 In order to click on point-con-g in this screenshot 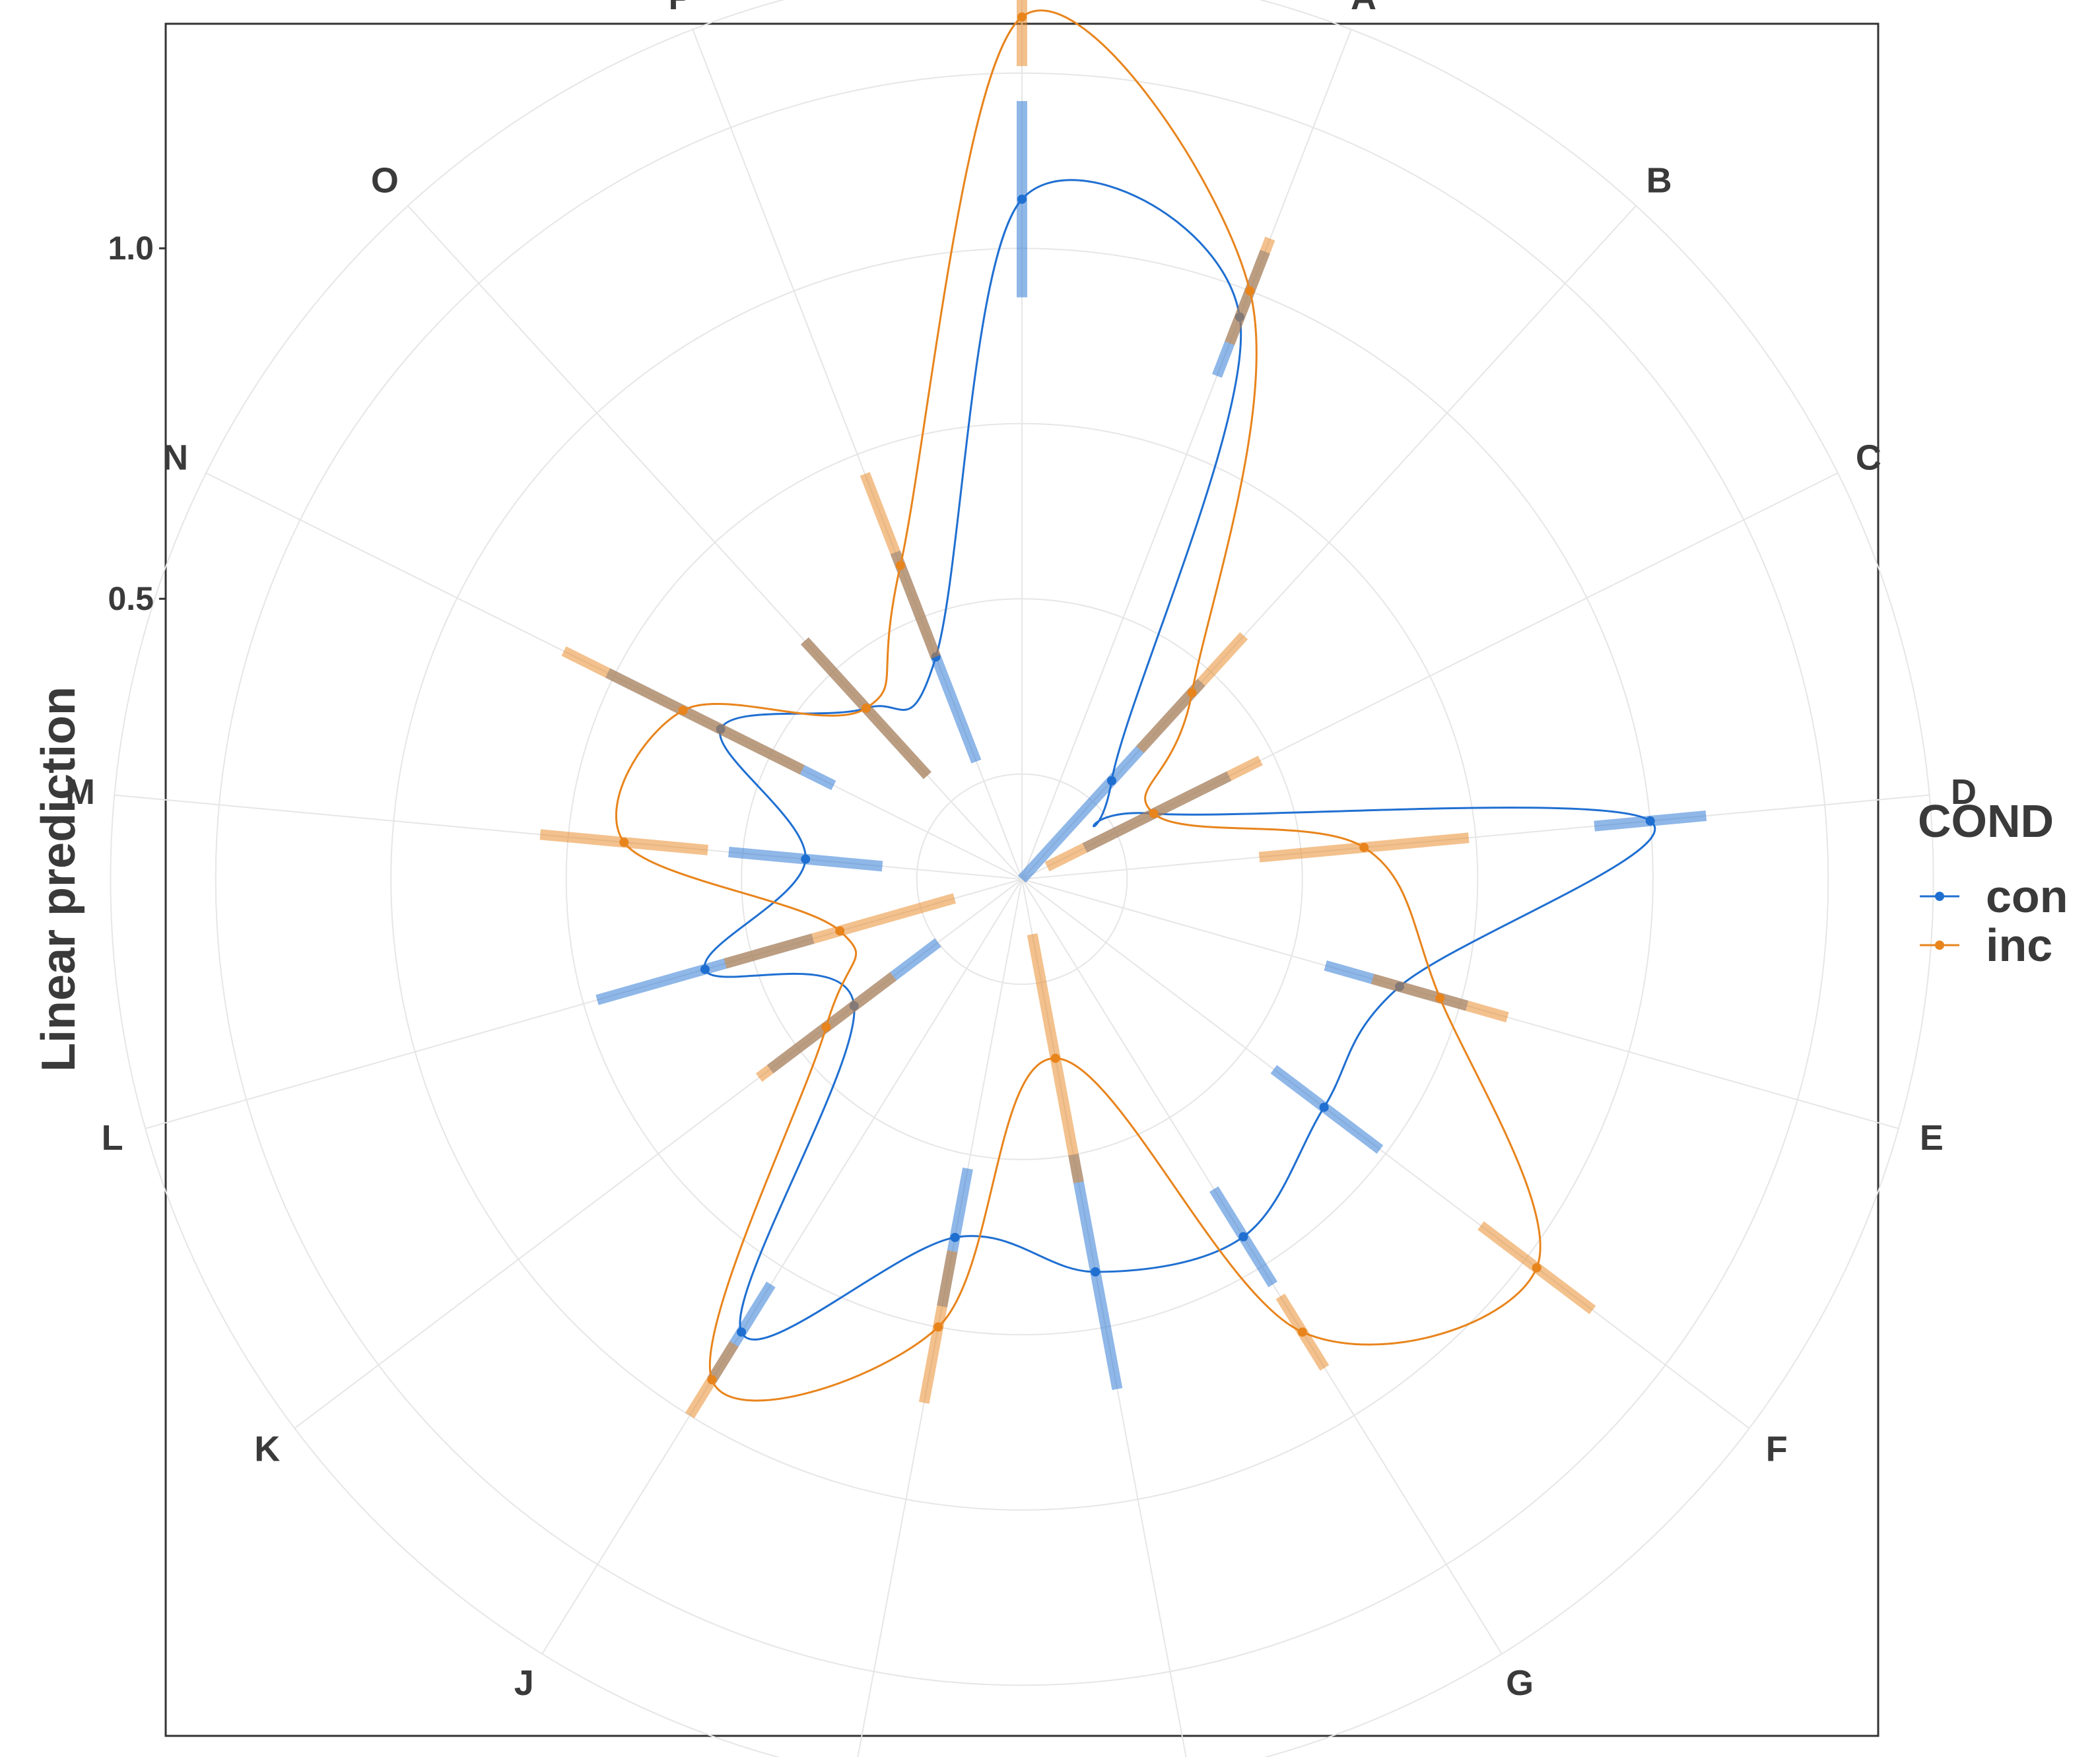, I will do `click(1243, 1237)`.